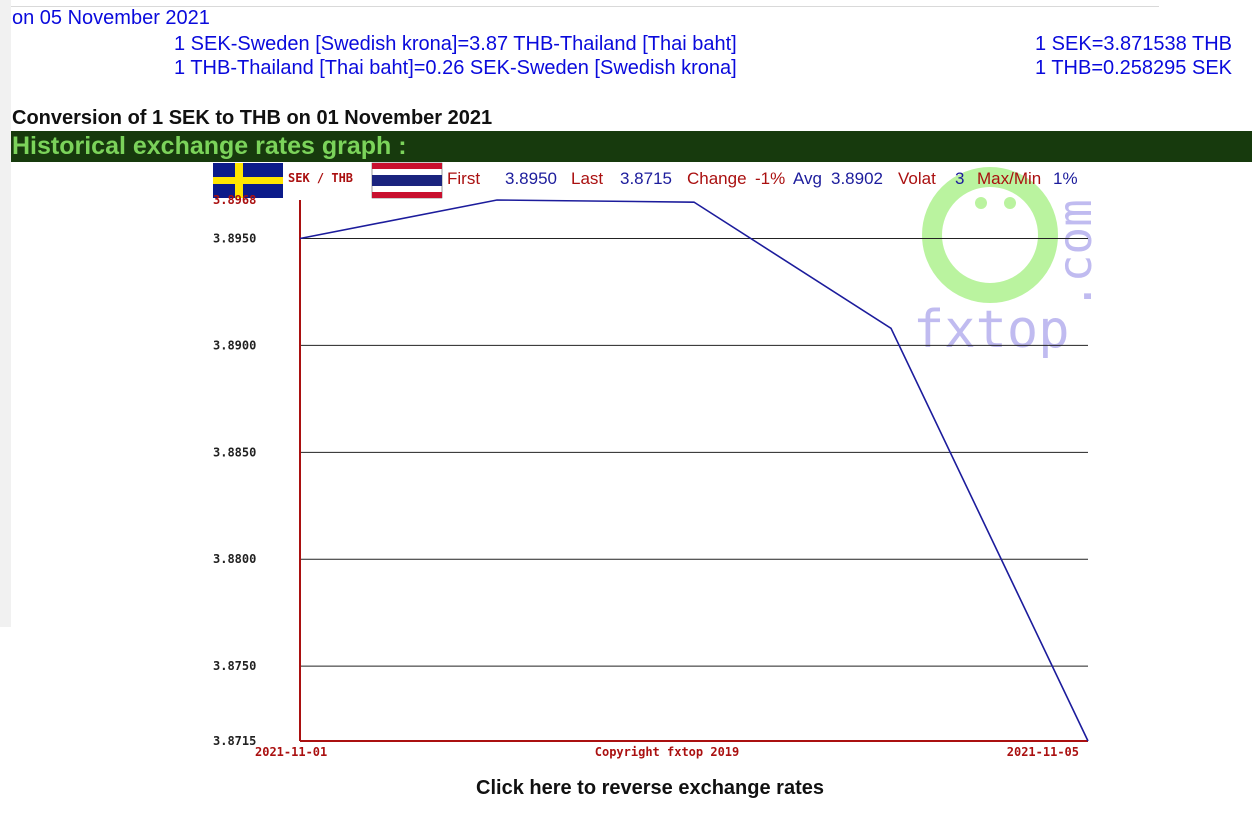 The height and width of the screenshot is (825, 1252). What do you see at coordinates (1133, 44) in the screenshot?
I see `rate-sek-thb: 1 SEK=3.871538 THB` at bounding box center [1133, 44].